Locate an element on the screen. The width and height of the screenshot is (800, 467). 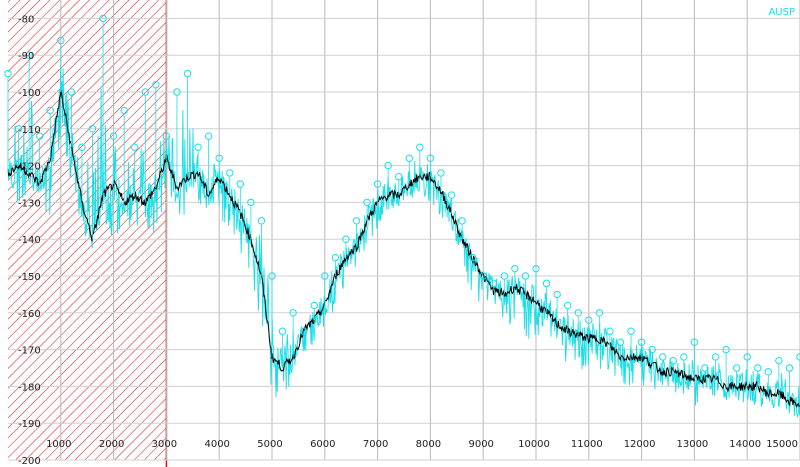
y-tick-label-140: -140 is located at coordinates (29, 240).